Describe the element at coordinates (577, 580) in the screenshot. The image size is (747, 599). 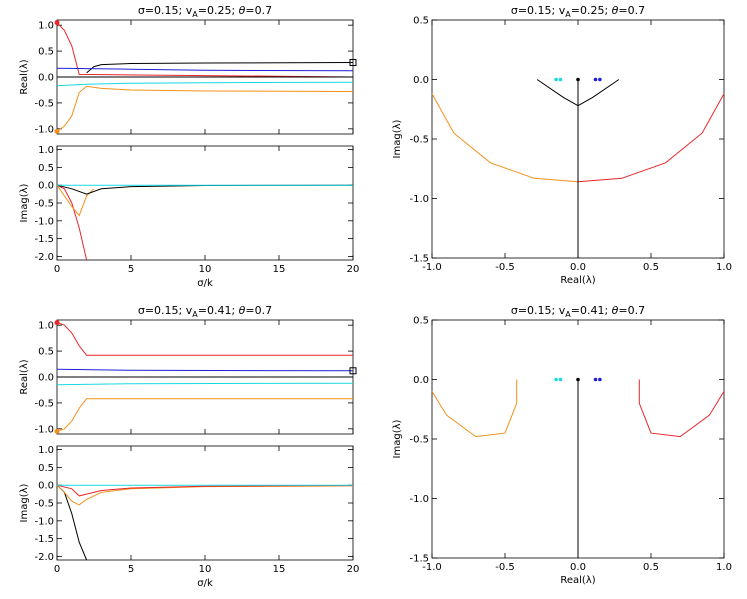
I see `x-axis-label: Real(λ)` at that location.